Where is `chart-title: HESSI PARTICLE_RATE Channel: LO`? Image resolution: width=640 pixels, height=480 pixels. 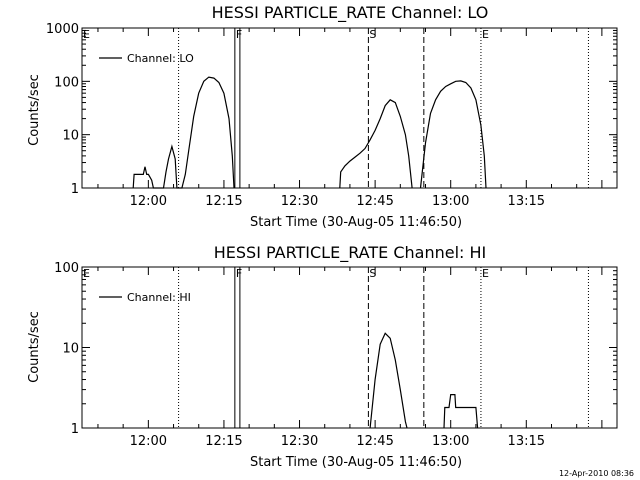
chart-title: HESSI PARTICLE_RATE Channel: LO is located at coordinates (350, 13).